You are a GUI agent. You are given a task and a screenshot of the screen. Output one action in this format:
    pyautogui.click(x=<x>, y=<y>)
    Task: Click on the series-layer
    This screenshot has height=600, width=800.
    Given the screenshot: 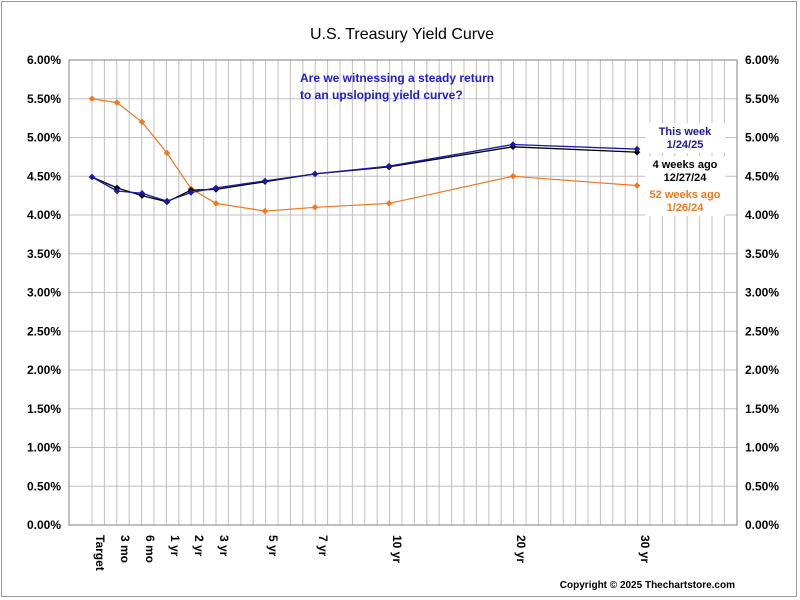 What is the action you would take?
    pyautogui.click(x=364, y=155)
    